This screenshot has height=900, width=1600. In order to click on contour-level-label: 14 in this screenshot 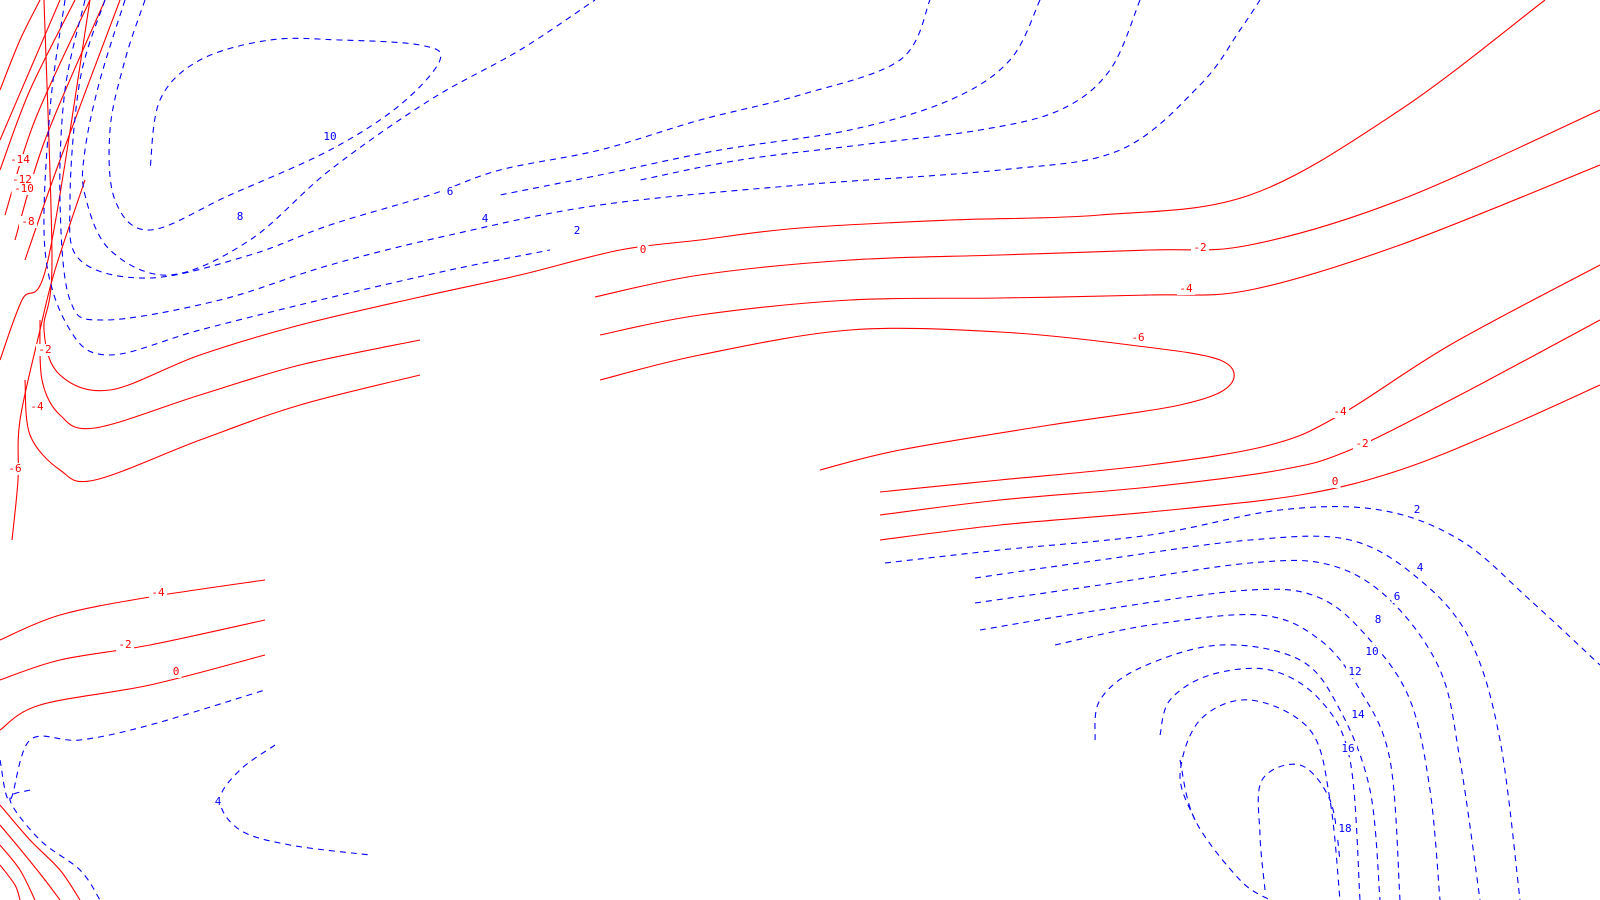, I will do `click(1358, 714)`.